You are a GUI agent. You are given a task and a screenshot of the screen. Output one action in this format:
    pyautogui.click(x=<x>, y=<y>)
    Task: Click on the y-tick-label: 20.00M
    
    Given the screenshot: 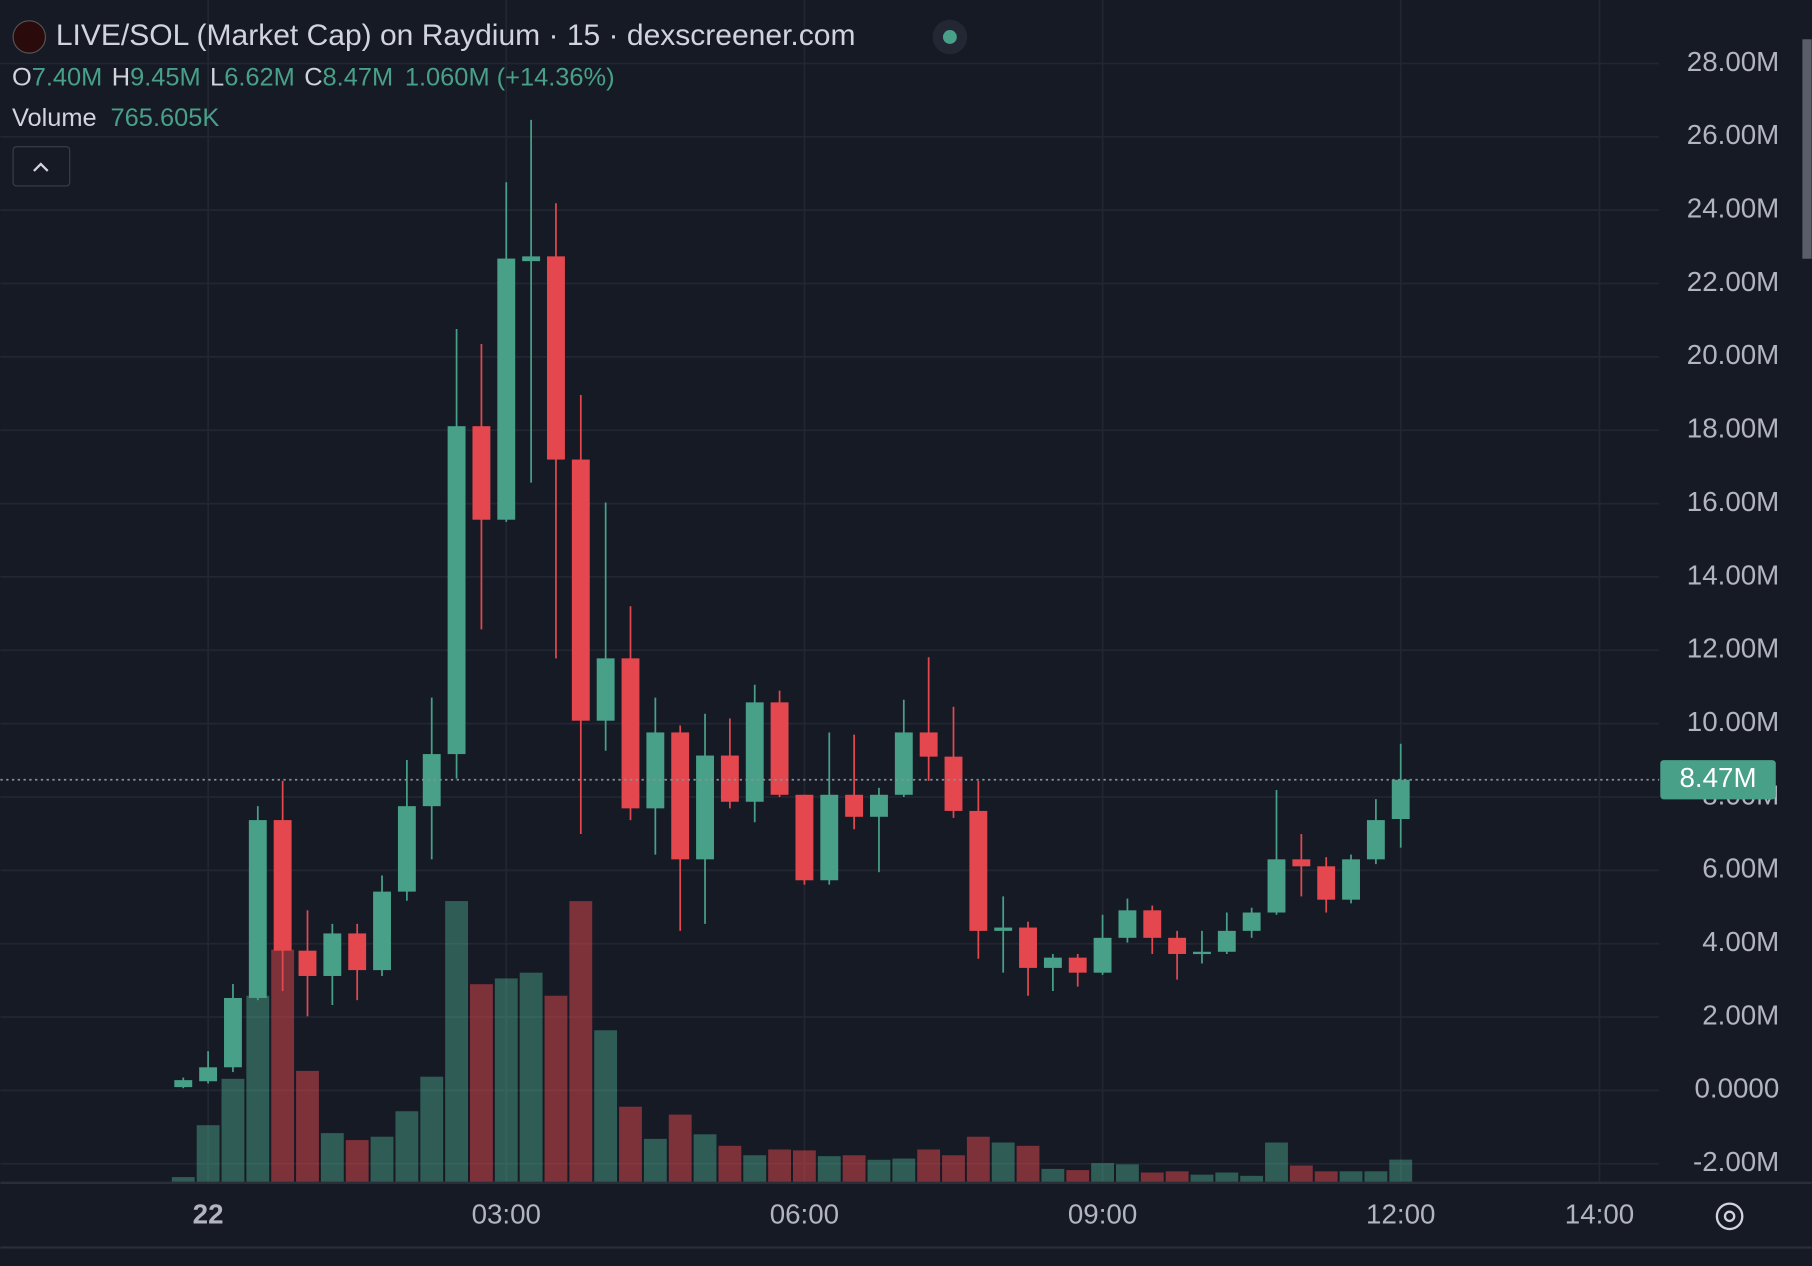 What is the action you would take?
    pyautogui.click(x=1733, y=354)
    